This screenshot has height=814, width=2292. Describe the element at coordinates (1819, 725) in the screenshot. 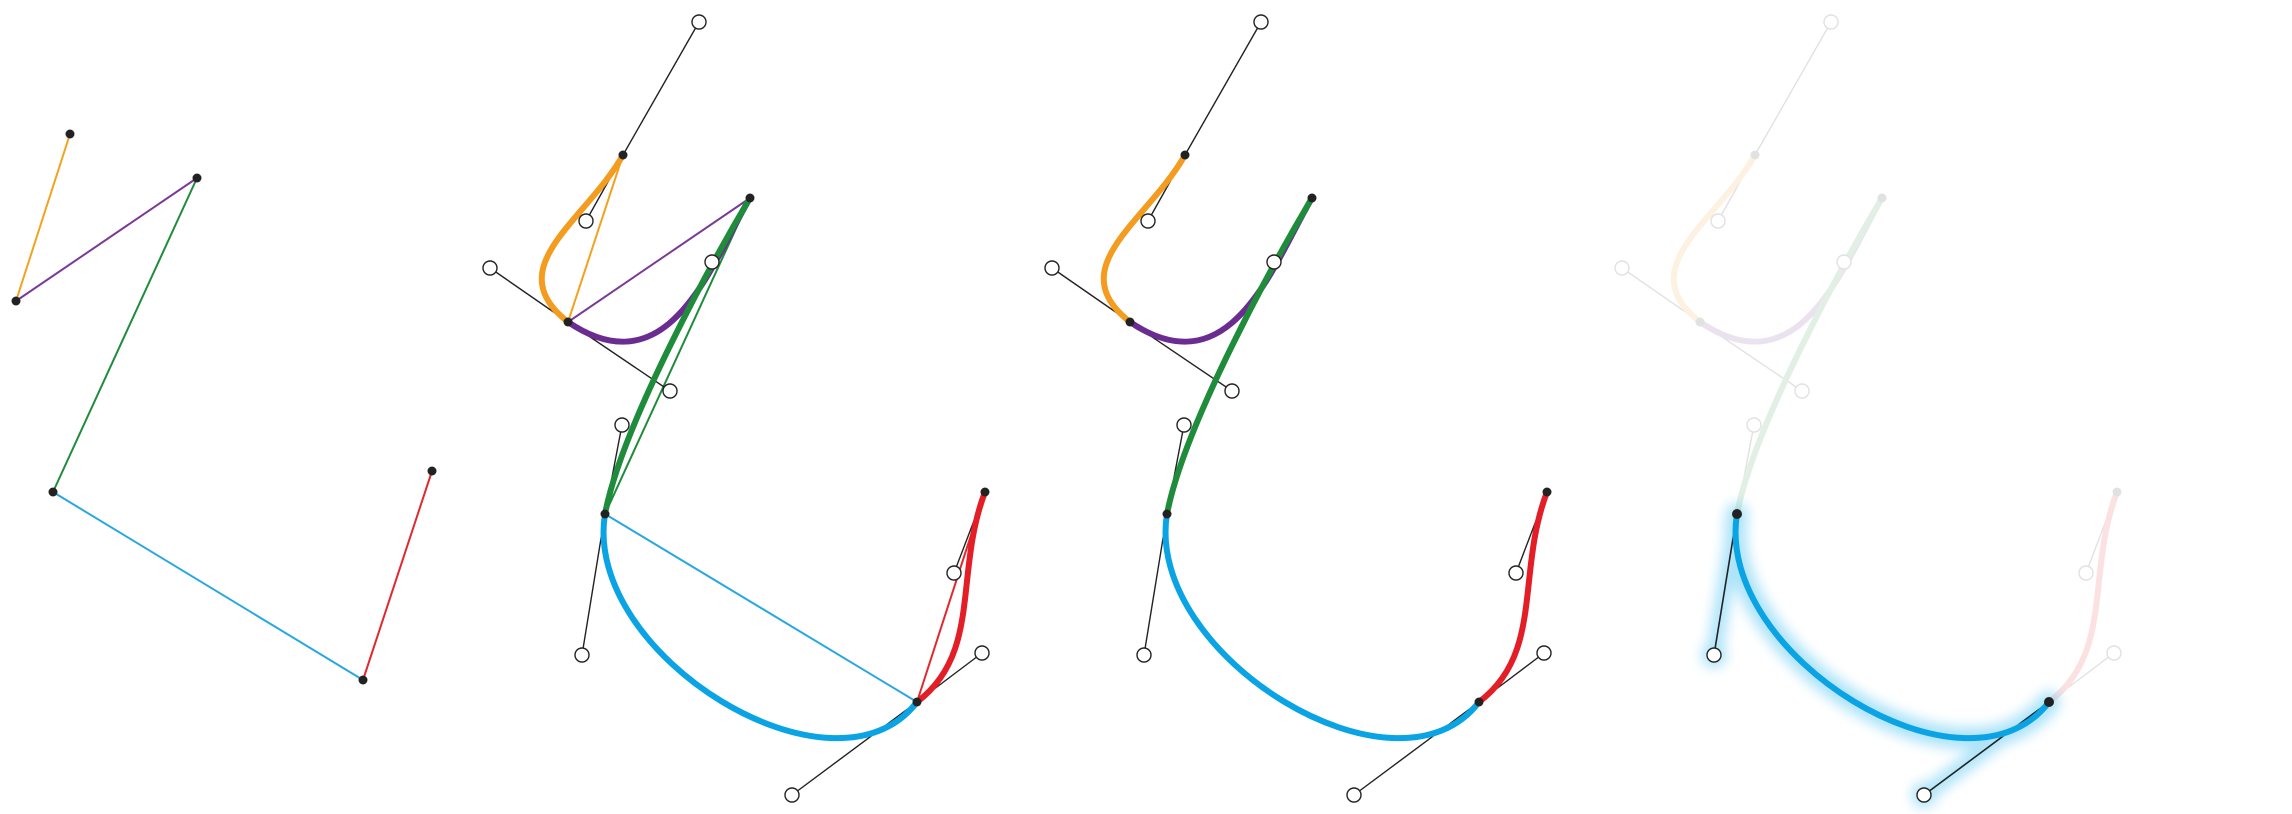

I see `highlighted-handle-points` at that location.